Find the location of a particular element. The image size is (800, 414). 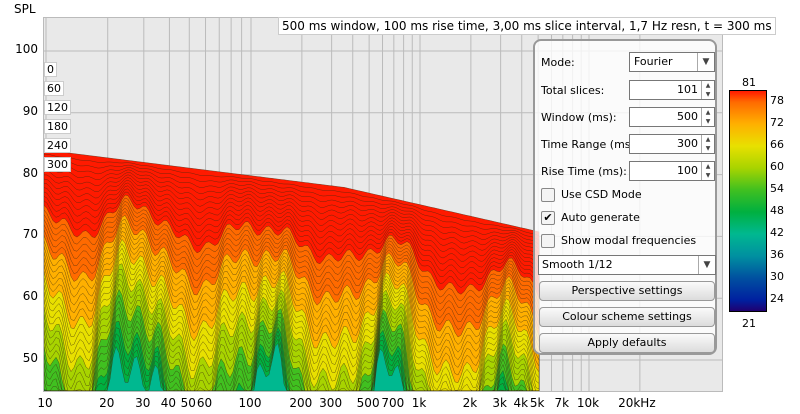

y-tick-label: 90 is located at coordinates (30, 110).